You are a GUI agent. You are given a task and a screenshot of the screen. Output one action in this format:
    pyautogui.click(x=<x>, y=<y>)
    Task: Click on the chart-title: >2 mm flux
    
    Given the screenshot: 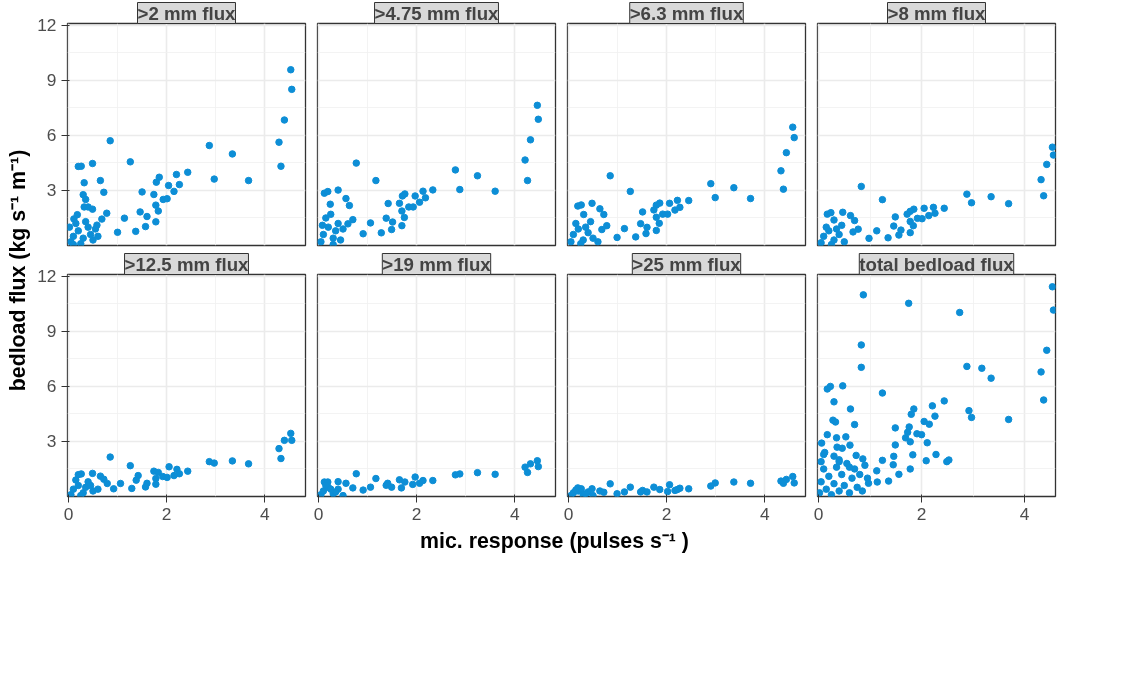 What is the action you would take?
    pyautogui.click(x=187, y=13)
    